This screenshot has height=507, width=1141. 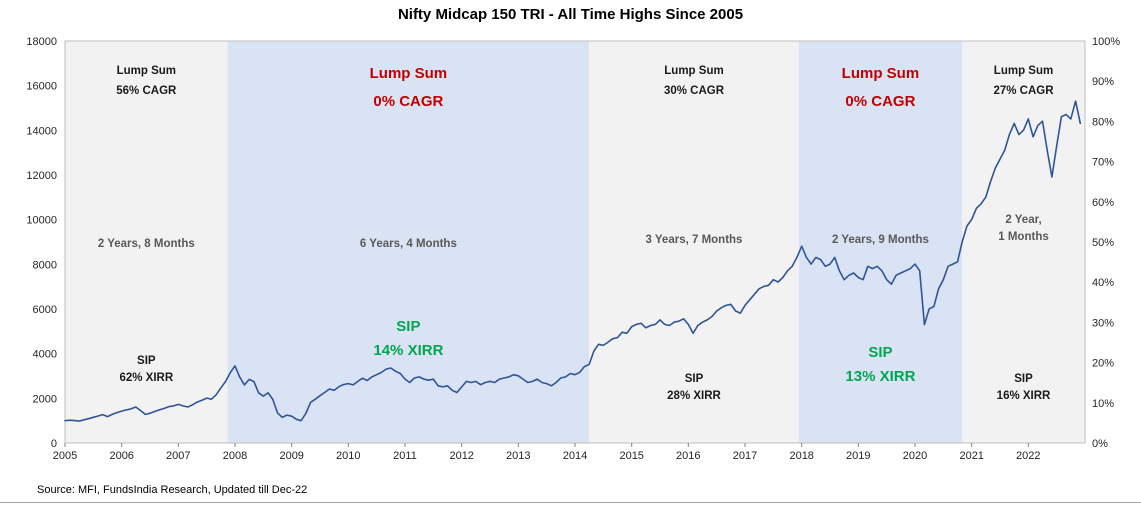 What do you see at coordinates (1103, 323) in the screenshot?
I see `svg-text: 30%` at bounding box center [1103, 323].